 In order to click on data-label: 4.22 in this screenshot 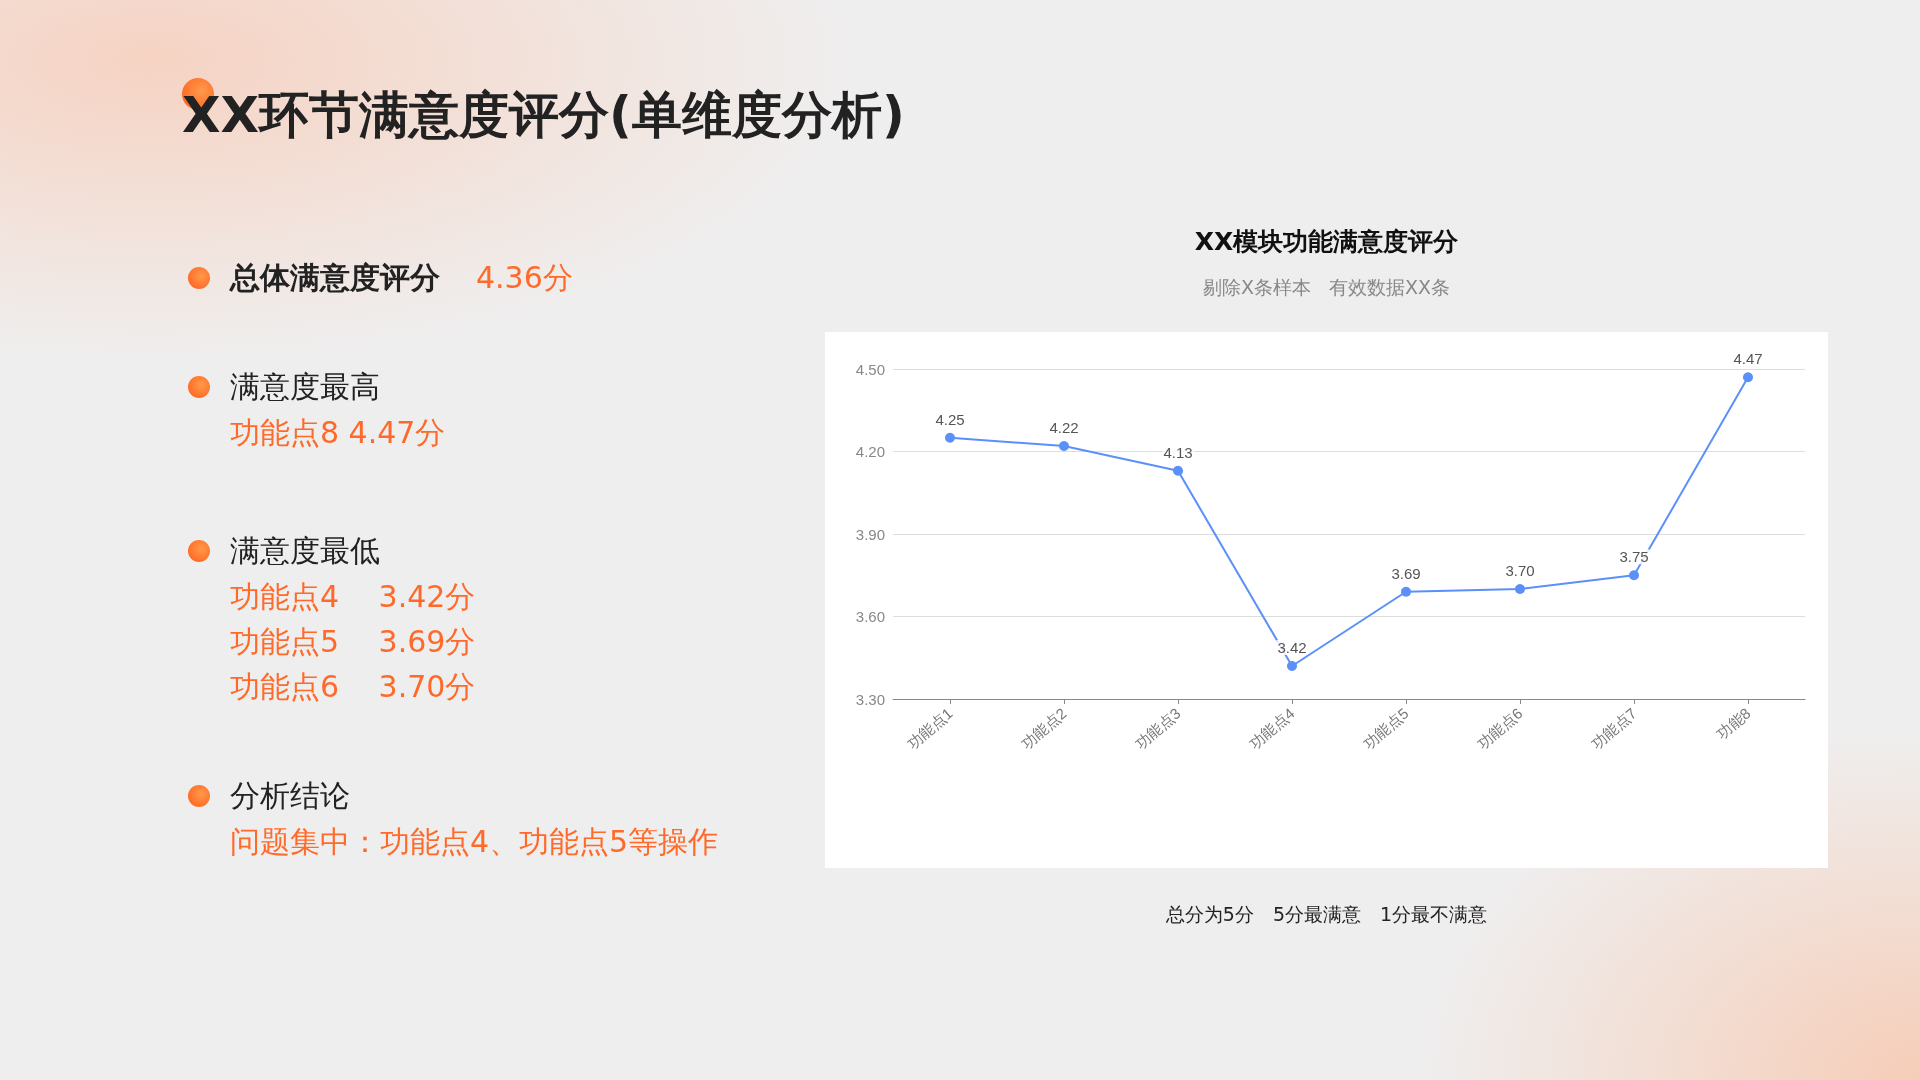, I will do `click(1064, 427)`.